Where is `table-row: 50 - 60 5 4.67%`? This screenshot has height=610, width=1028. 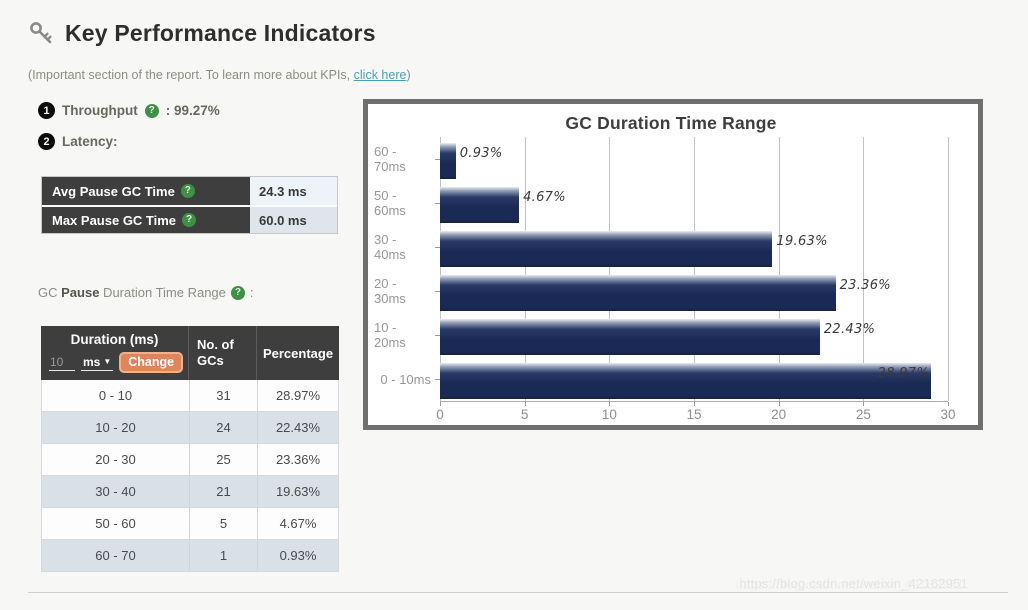
table-row: 50 - 60 5 4.67% is located at coordinates (190, 524).